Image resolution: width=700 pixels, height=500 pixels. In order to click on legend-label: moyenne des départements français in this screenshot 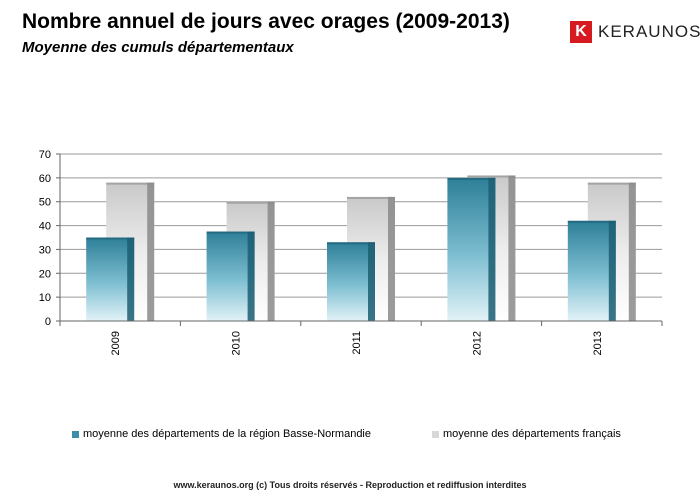, I will do `click(532, 434)`.